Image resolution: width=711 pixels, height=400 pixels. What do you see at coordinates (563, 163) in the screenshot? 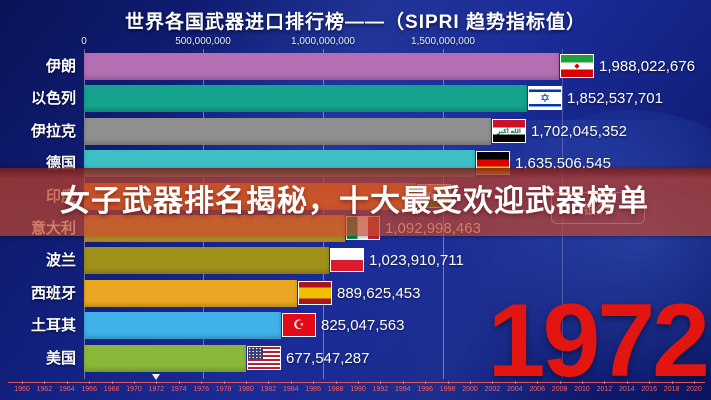
I see `bar-value: 1,635,506,545` at bounding box center [563, 163].